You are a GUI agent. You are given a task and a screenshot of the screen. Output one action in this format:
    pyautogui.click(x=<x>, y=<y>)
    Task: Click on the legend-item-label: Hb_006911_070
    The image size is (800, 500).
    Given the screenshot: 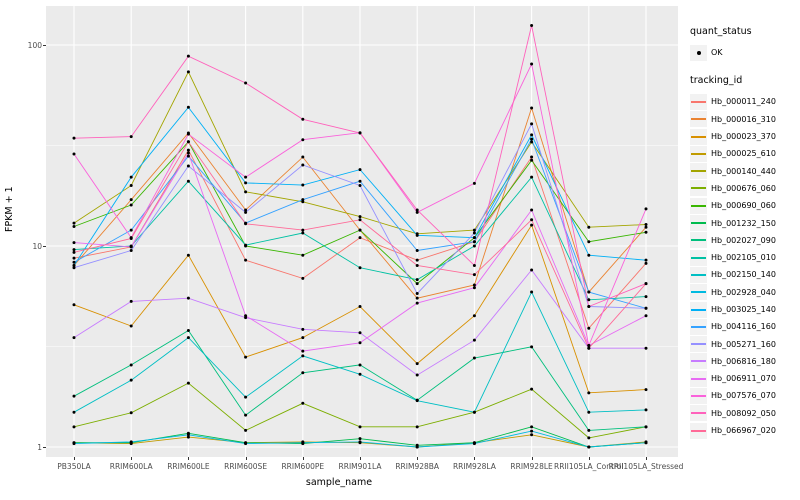 What is the action you would take?
    pyautogui.click(x=743, y=379)
    